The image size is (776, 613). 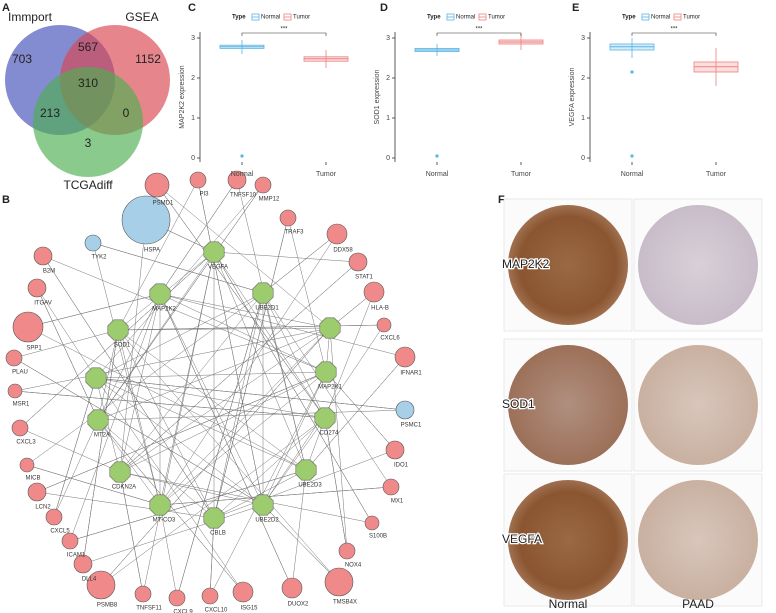 What do you see at coordinates (270, 18) in the screenshot?
I see `legend-label: Normal` at bounding box center [270, 18].